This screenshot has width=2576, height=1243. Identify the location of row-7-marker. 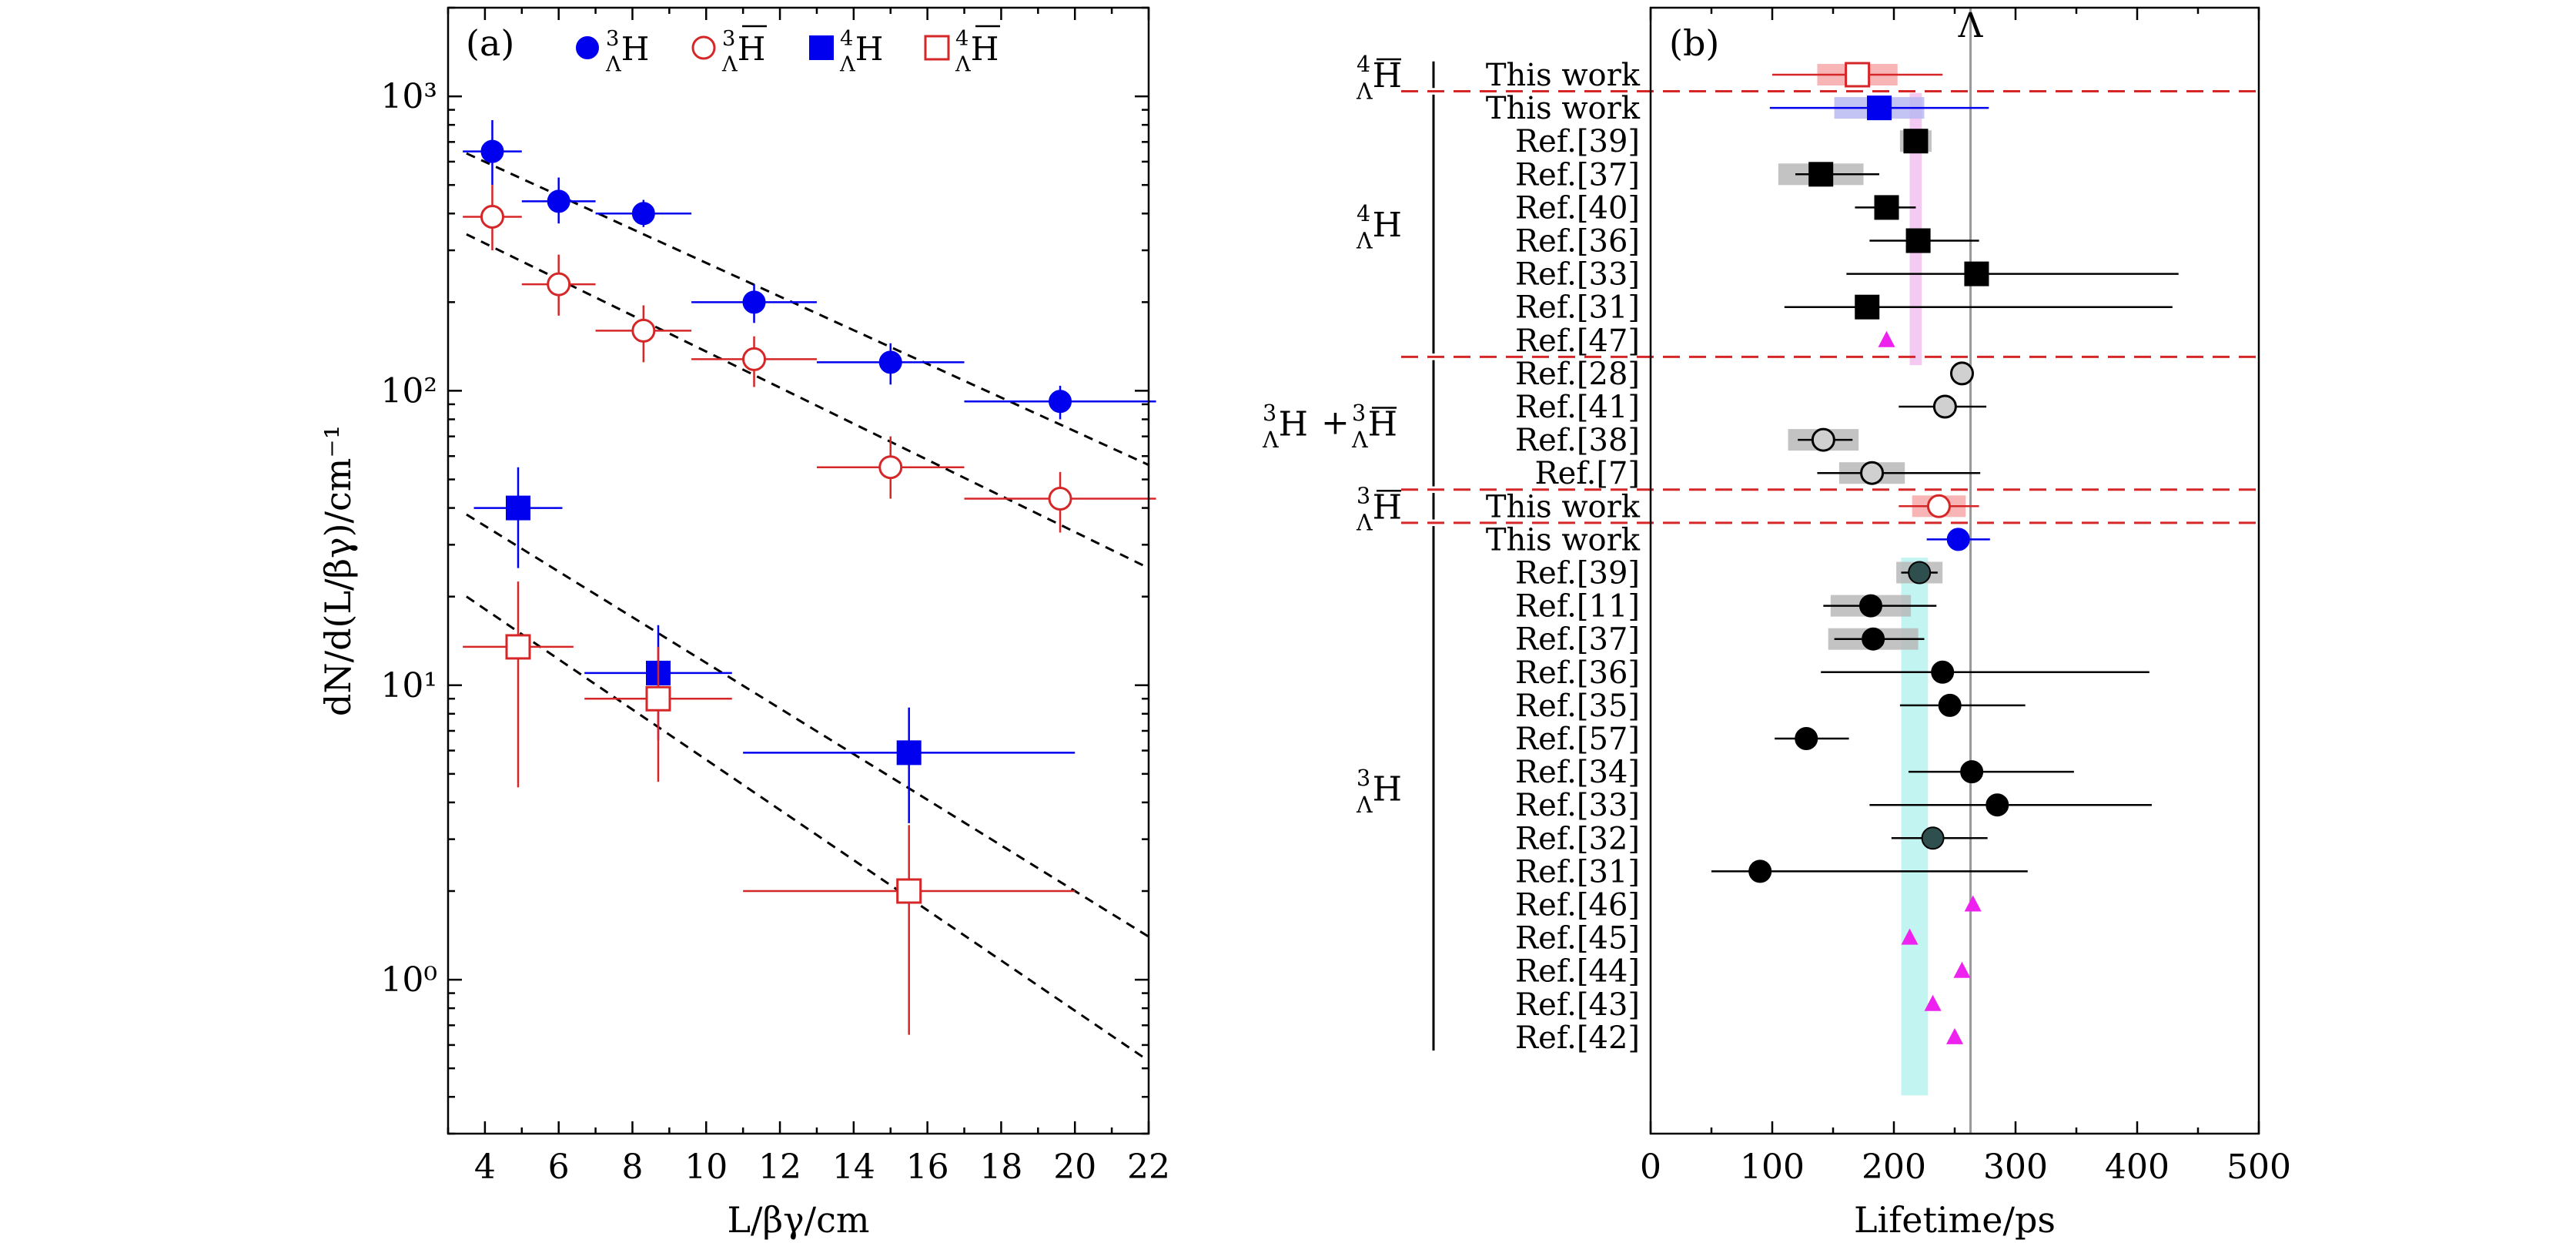
(1977, 273).